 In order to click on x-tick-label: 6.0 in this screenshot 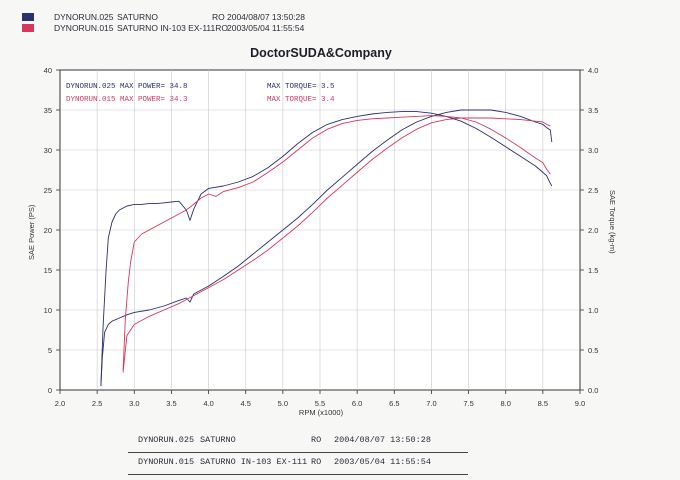, I will do `click(357, 403)`.